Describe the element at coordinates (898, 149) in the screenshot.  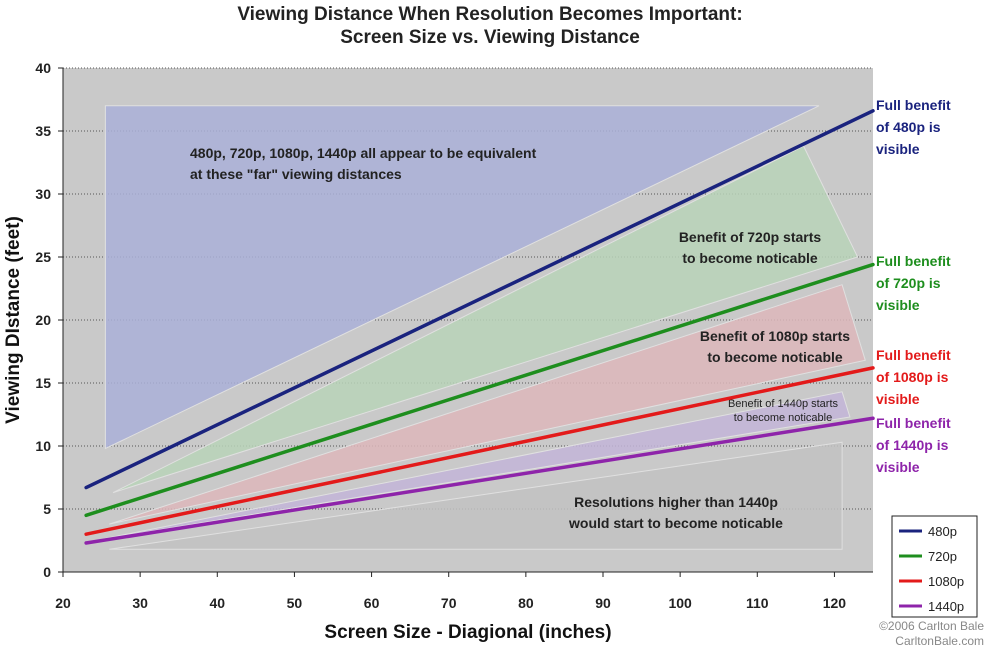
I see `end-label-480p: visible` at that location.